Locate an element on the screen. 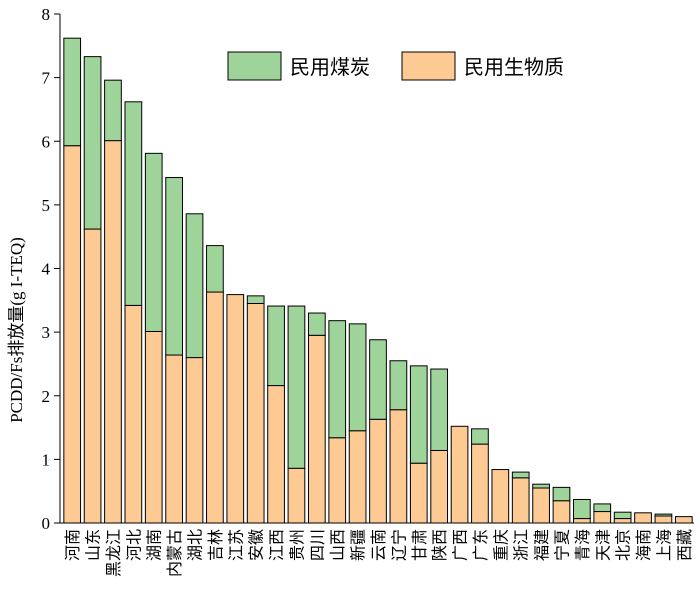 The width and height of the screenshot is (700, 599). x-category-label: 湖南 is located at coordinates (154, 545).